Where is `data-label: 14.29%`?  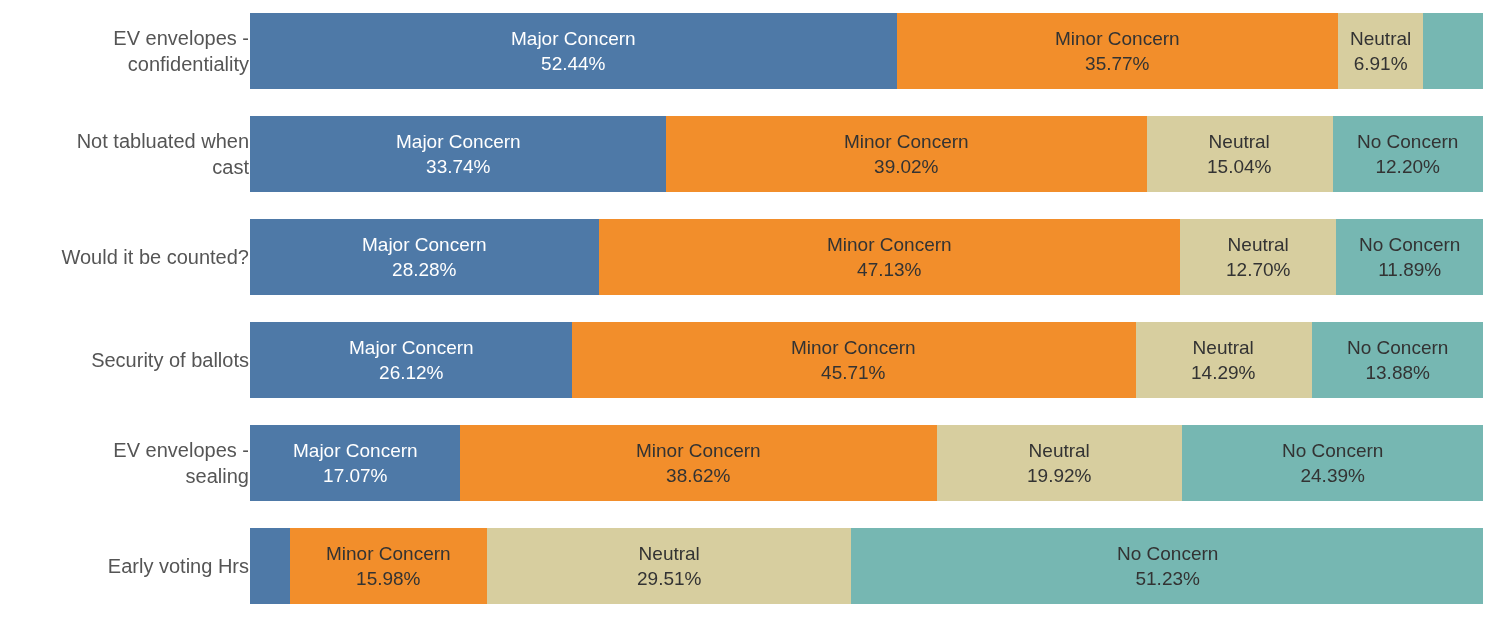
data-label: 14.29% is located at coordinates (1223, 372).